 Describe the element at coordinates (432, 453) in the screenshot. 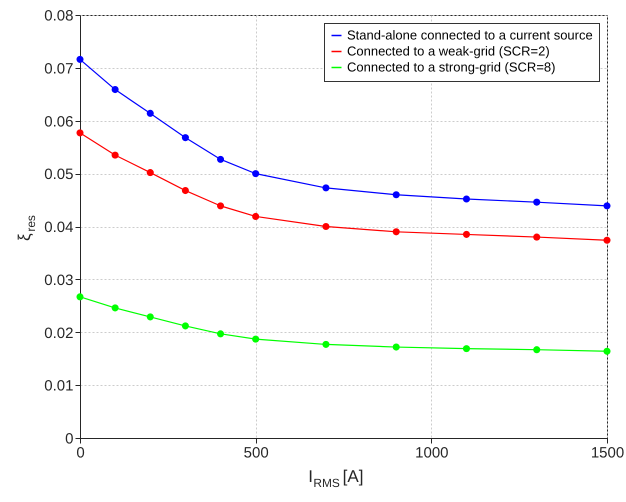

I see `x-tick-label: 1000` at that location.